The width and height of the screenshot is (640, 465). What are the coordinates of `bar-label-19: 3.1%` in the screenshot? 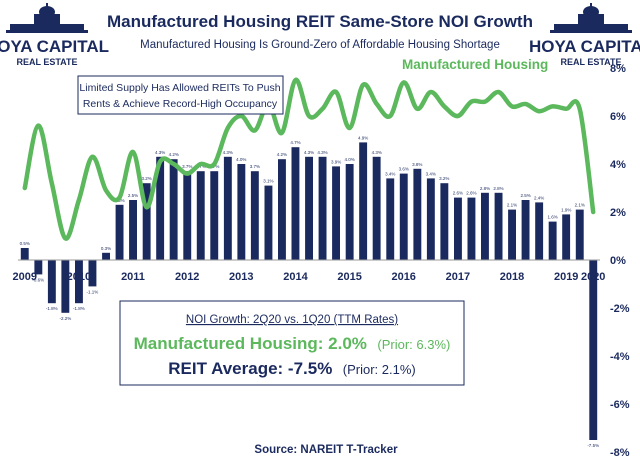 It's located at (268, 181).